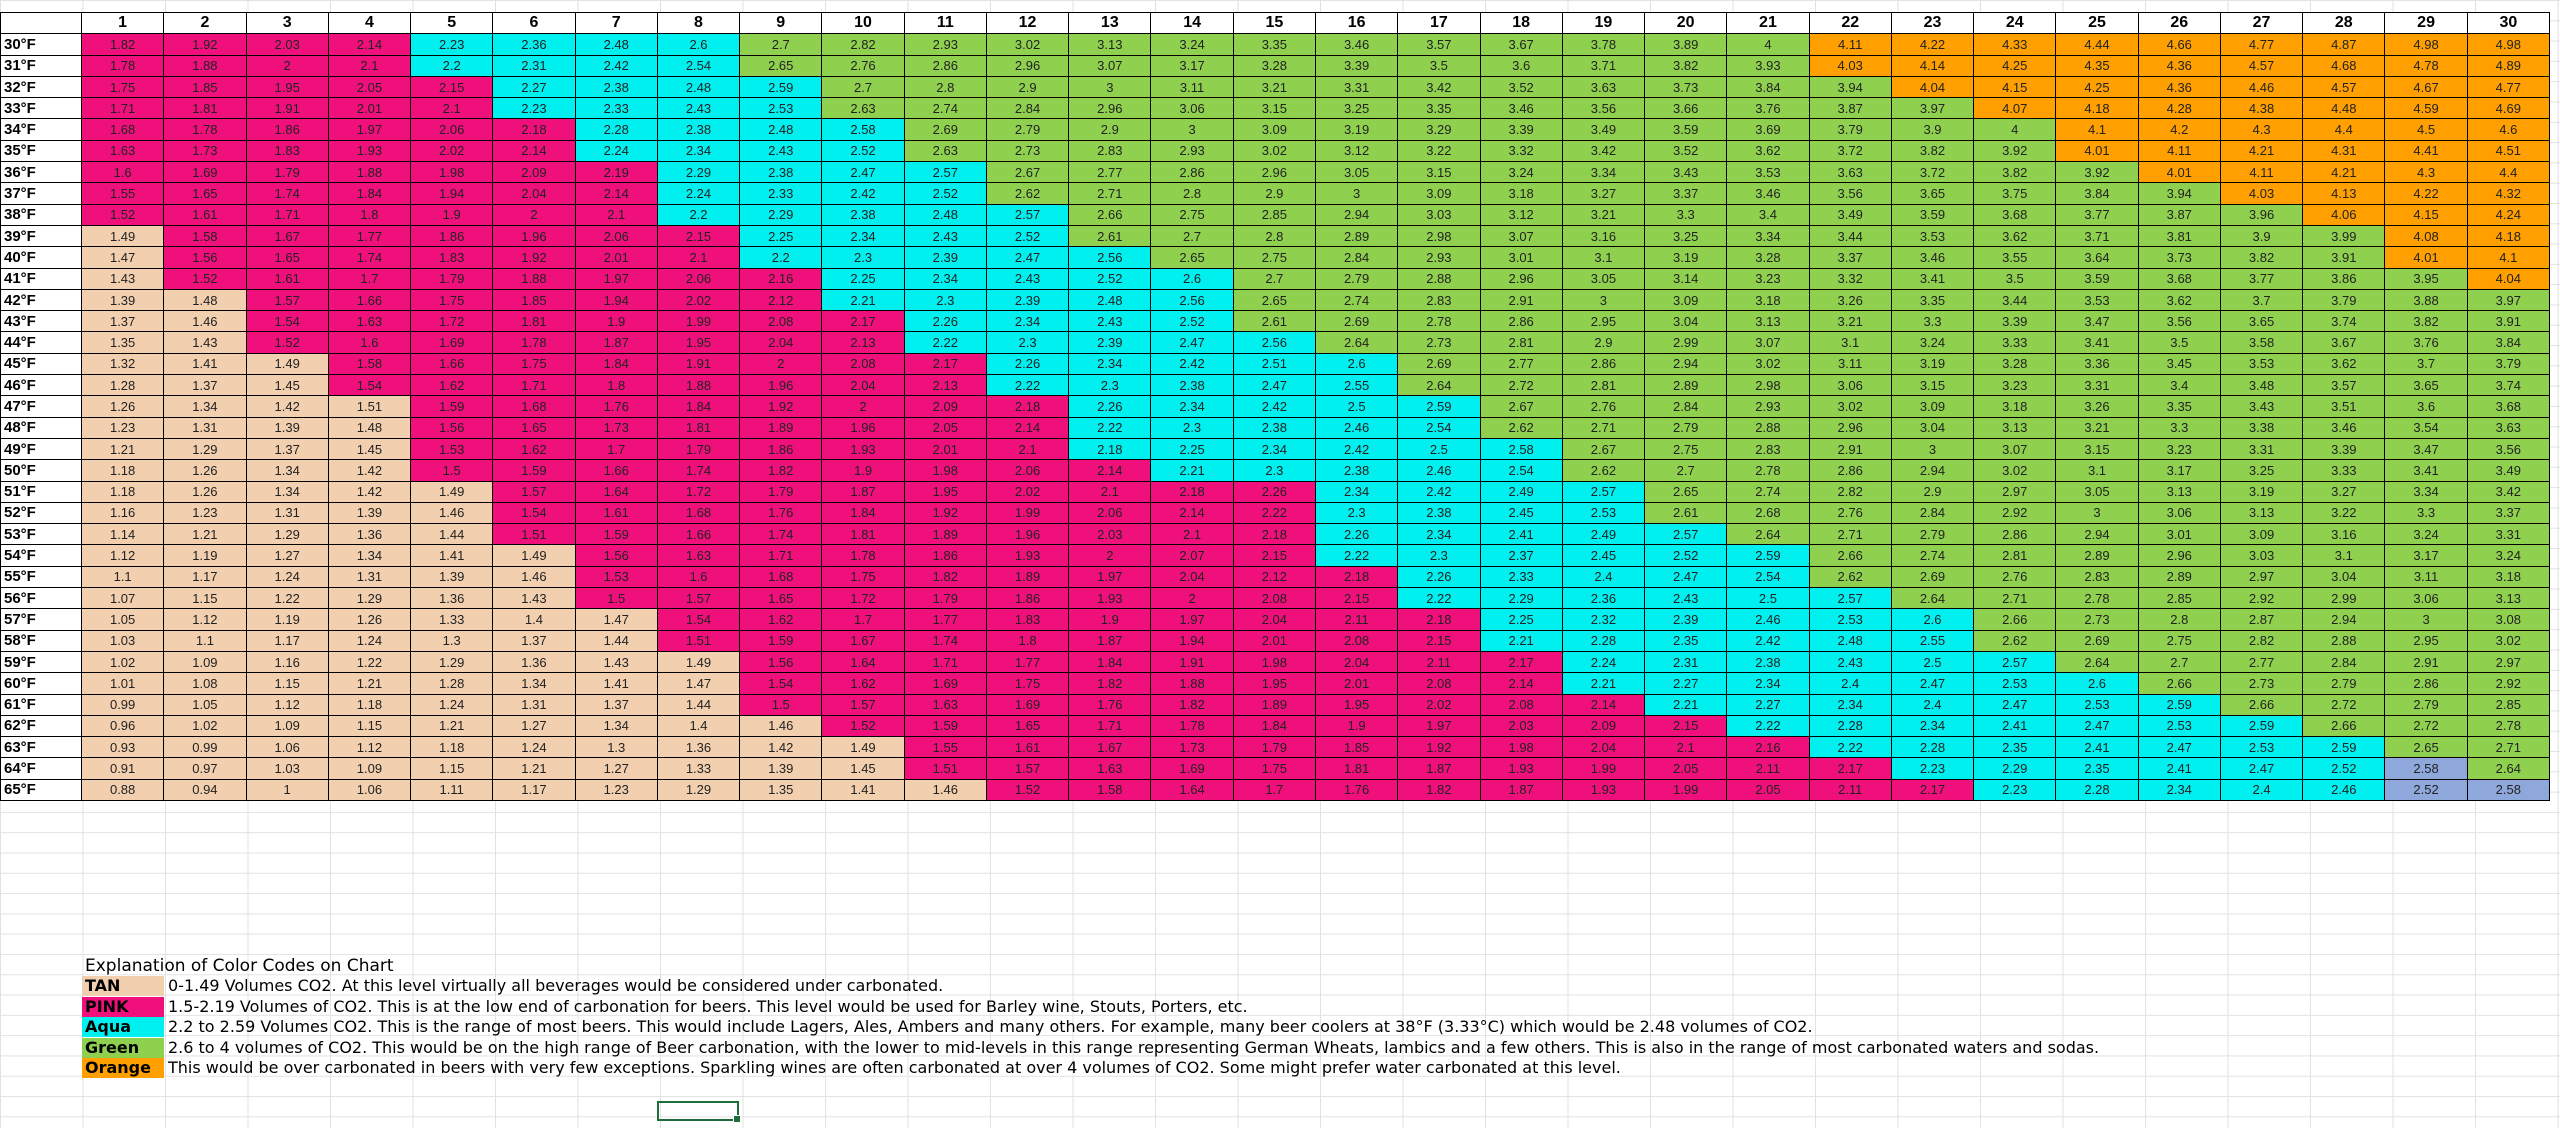 The width and height of the screenshot is (2560, 1128). Describe the element at coordinates (2261, 449) in the screenshot. I see `co2-volume-cell: 3.31` at that location.